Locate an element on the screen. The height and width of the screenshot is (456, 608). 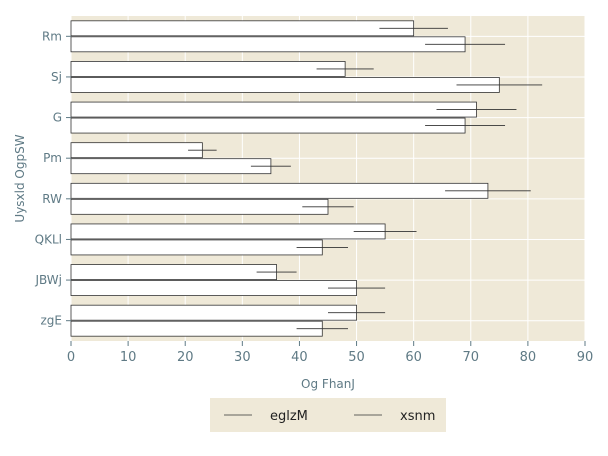
x-tick-label: 0 is located at coordinates (71, 357).